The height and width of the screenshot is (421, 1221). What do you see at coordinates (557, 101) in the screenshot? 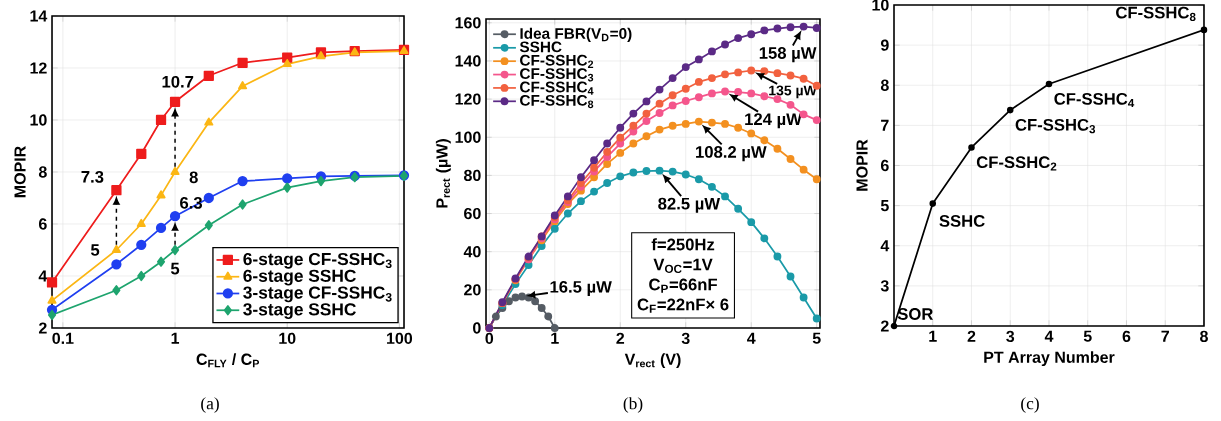
I see `legend-label: CF-SSHC$_{8}$` at bounding box center [557, 101].